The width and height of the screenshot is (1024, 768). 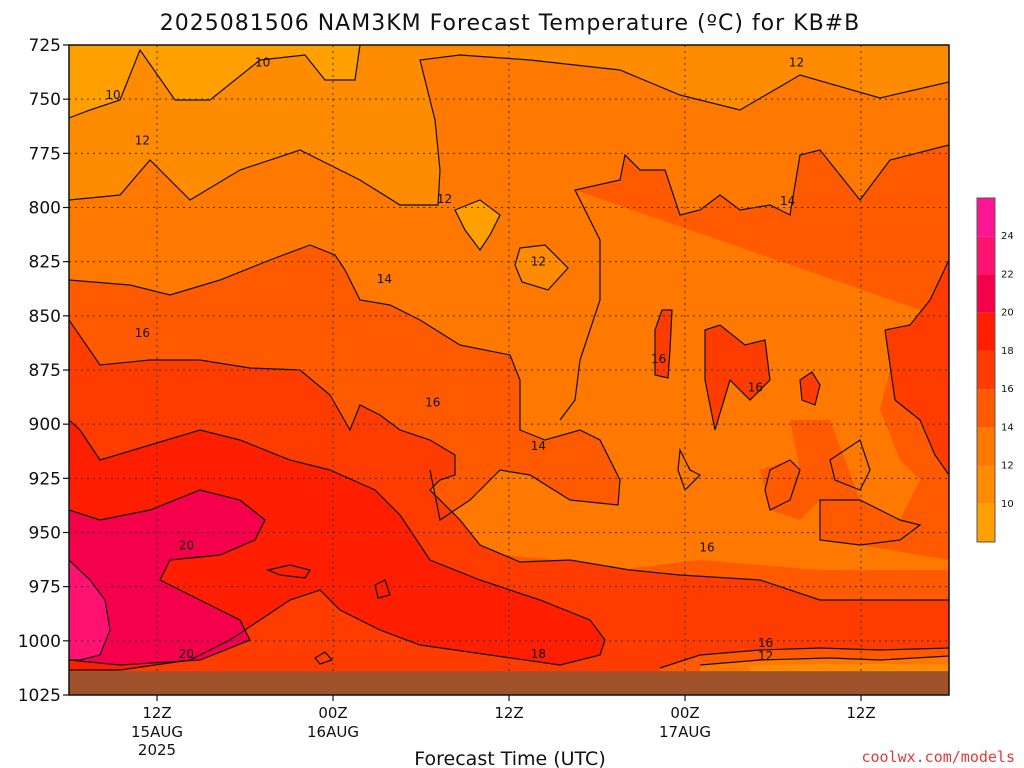 What do you see at coordinates (1007, 389) in the screenshot?
I see `colorbar-label: 16` at bounding box center [1007, 389].